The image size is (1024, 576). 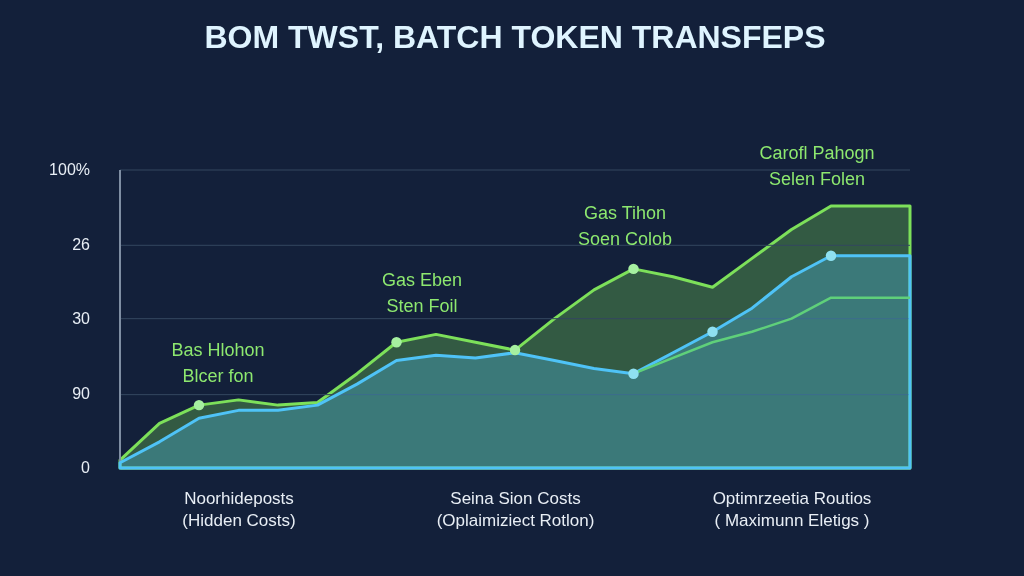 What do you see at coordinates (515, 509) in the screenshot?
I see `x-tick-label: Seina Sion Costs (Oplaimiziect Rotlon)` at bounding box center [515, 509].